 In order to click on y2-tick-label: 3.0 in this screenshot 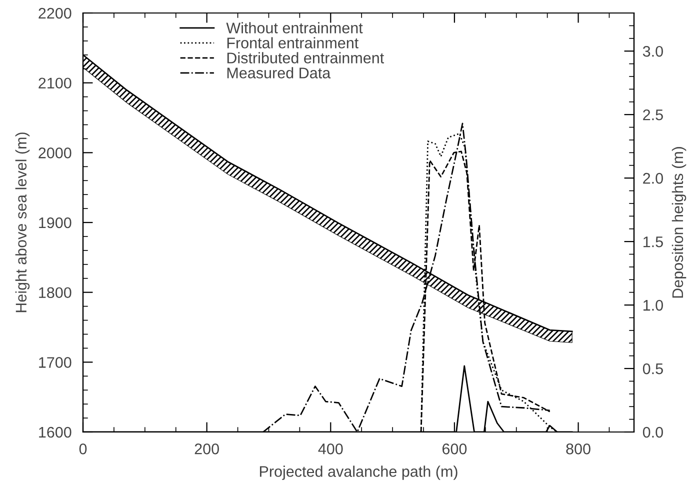, I will do `click(652, 51)`.